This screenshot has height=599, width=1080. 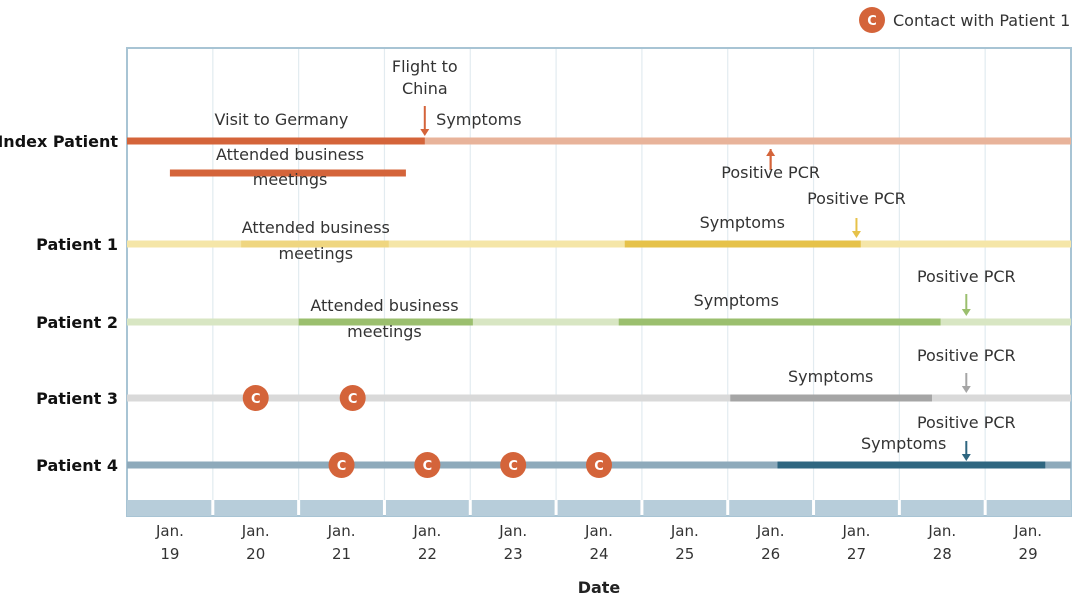 What do you see at coordinates (59, 141) in the screenshot?
I see `row-label: Index Patient` at bounding box center [59, 141].